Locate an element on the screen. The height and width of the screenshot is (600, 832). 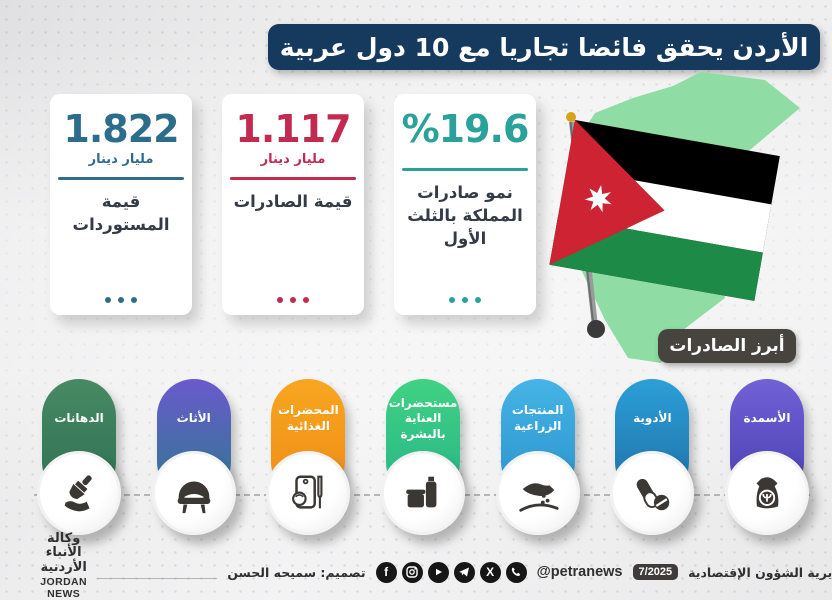
youtube-icon is located at coordinates (438, 572).